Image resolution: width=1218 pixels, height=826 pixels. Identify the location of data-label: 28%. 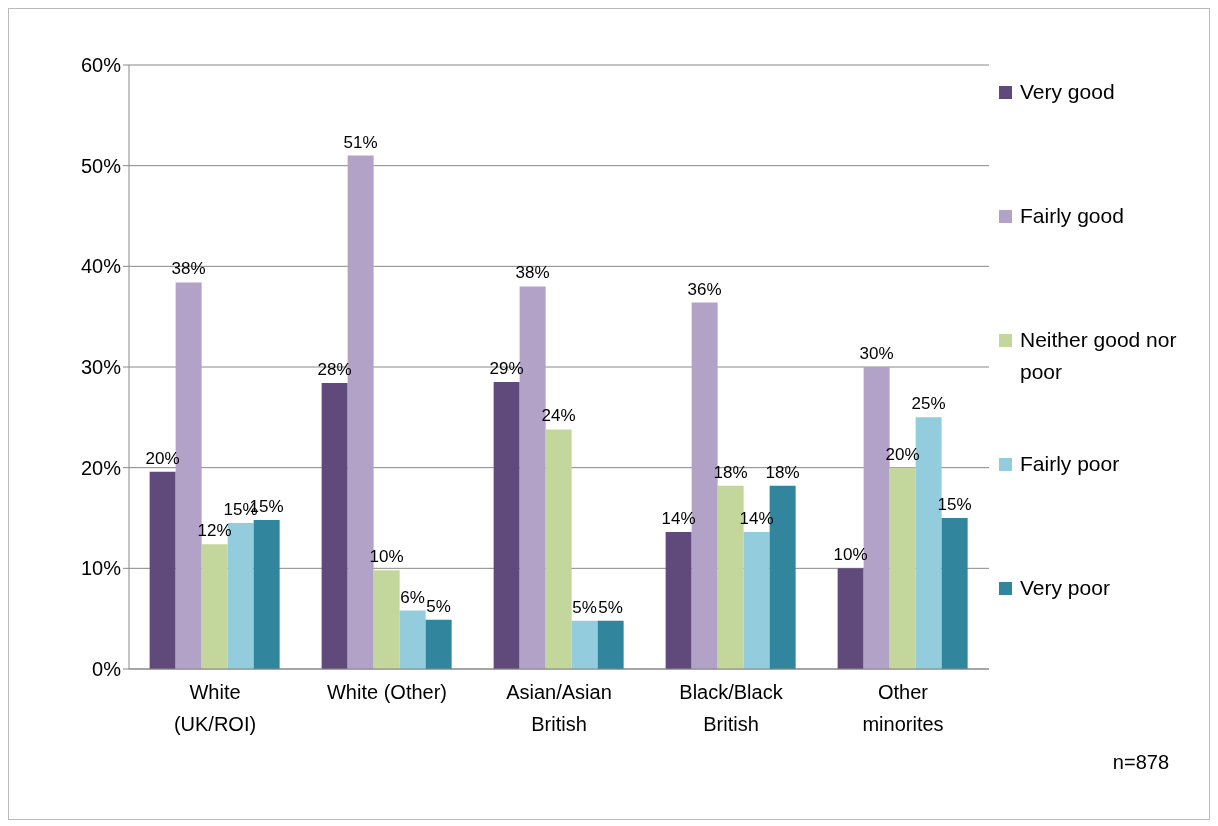
(334, 370).